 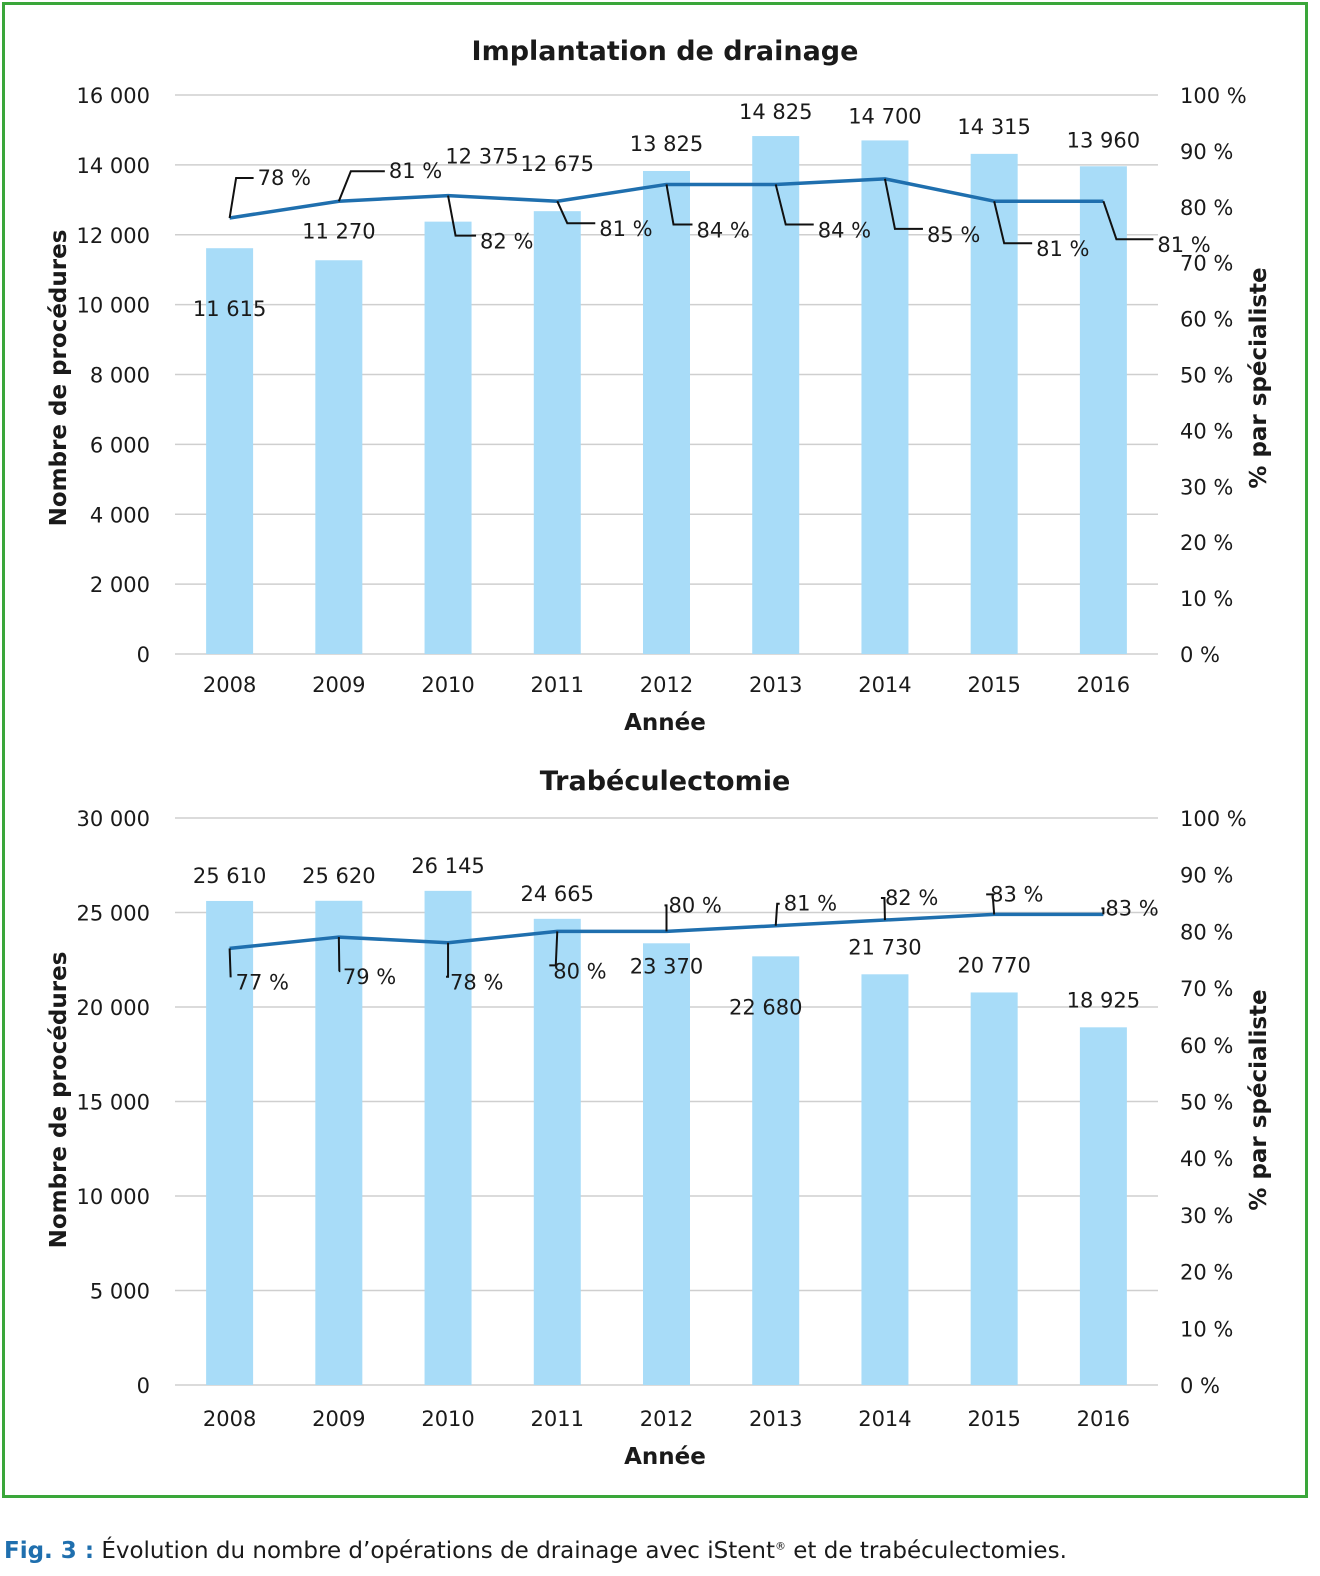 What do you see at coordinates (229, 1419) in the screenshot?
I see `trab-x-tick-label: 2008` at bounding box center [229, 1419].